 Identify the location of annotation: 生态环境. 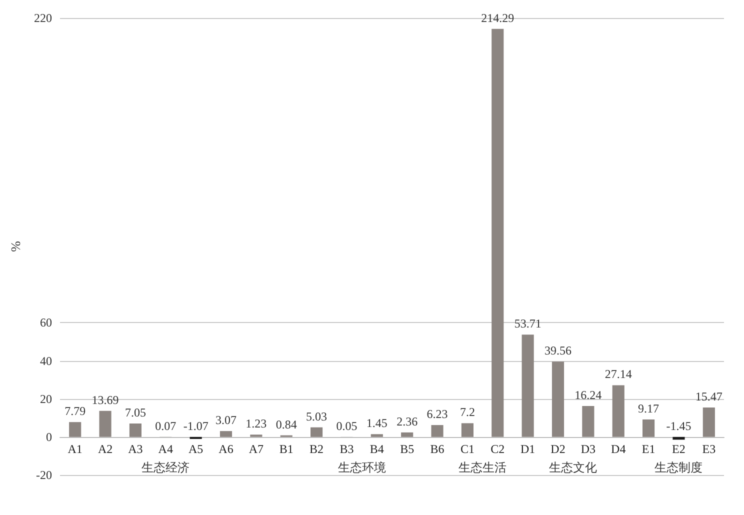
(362, 467).